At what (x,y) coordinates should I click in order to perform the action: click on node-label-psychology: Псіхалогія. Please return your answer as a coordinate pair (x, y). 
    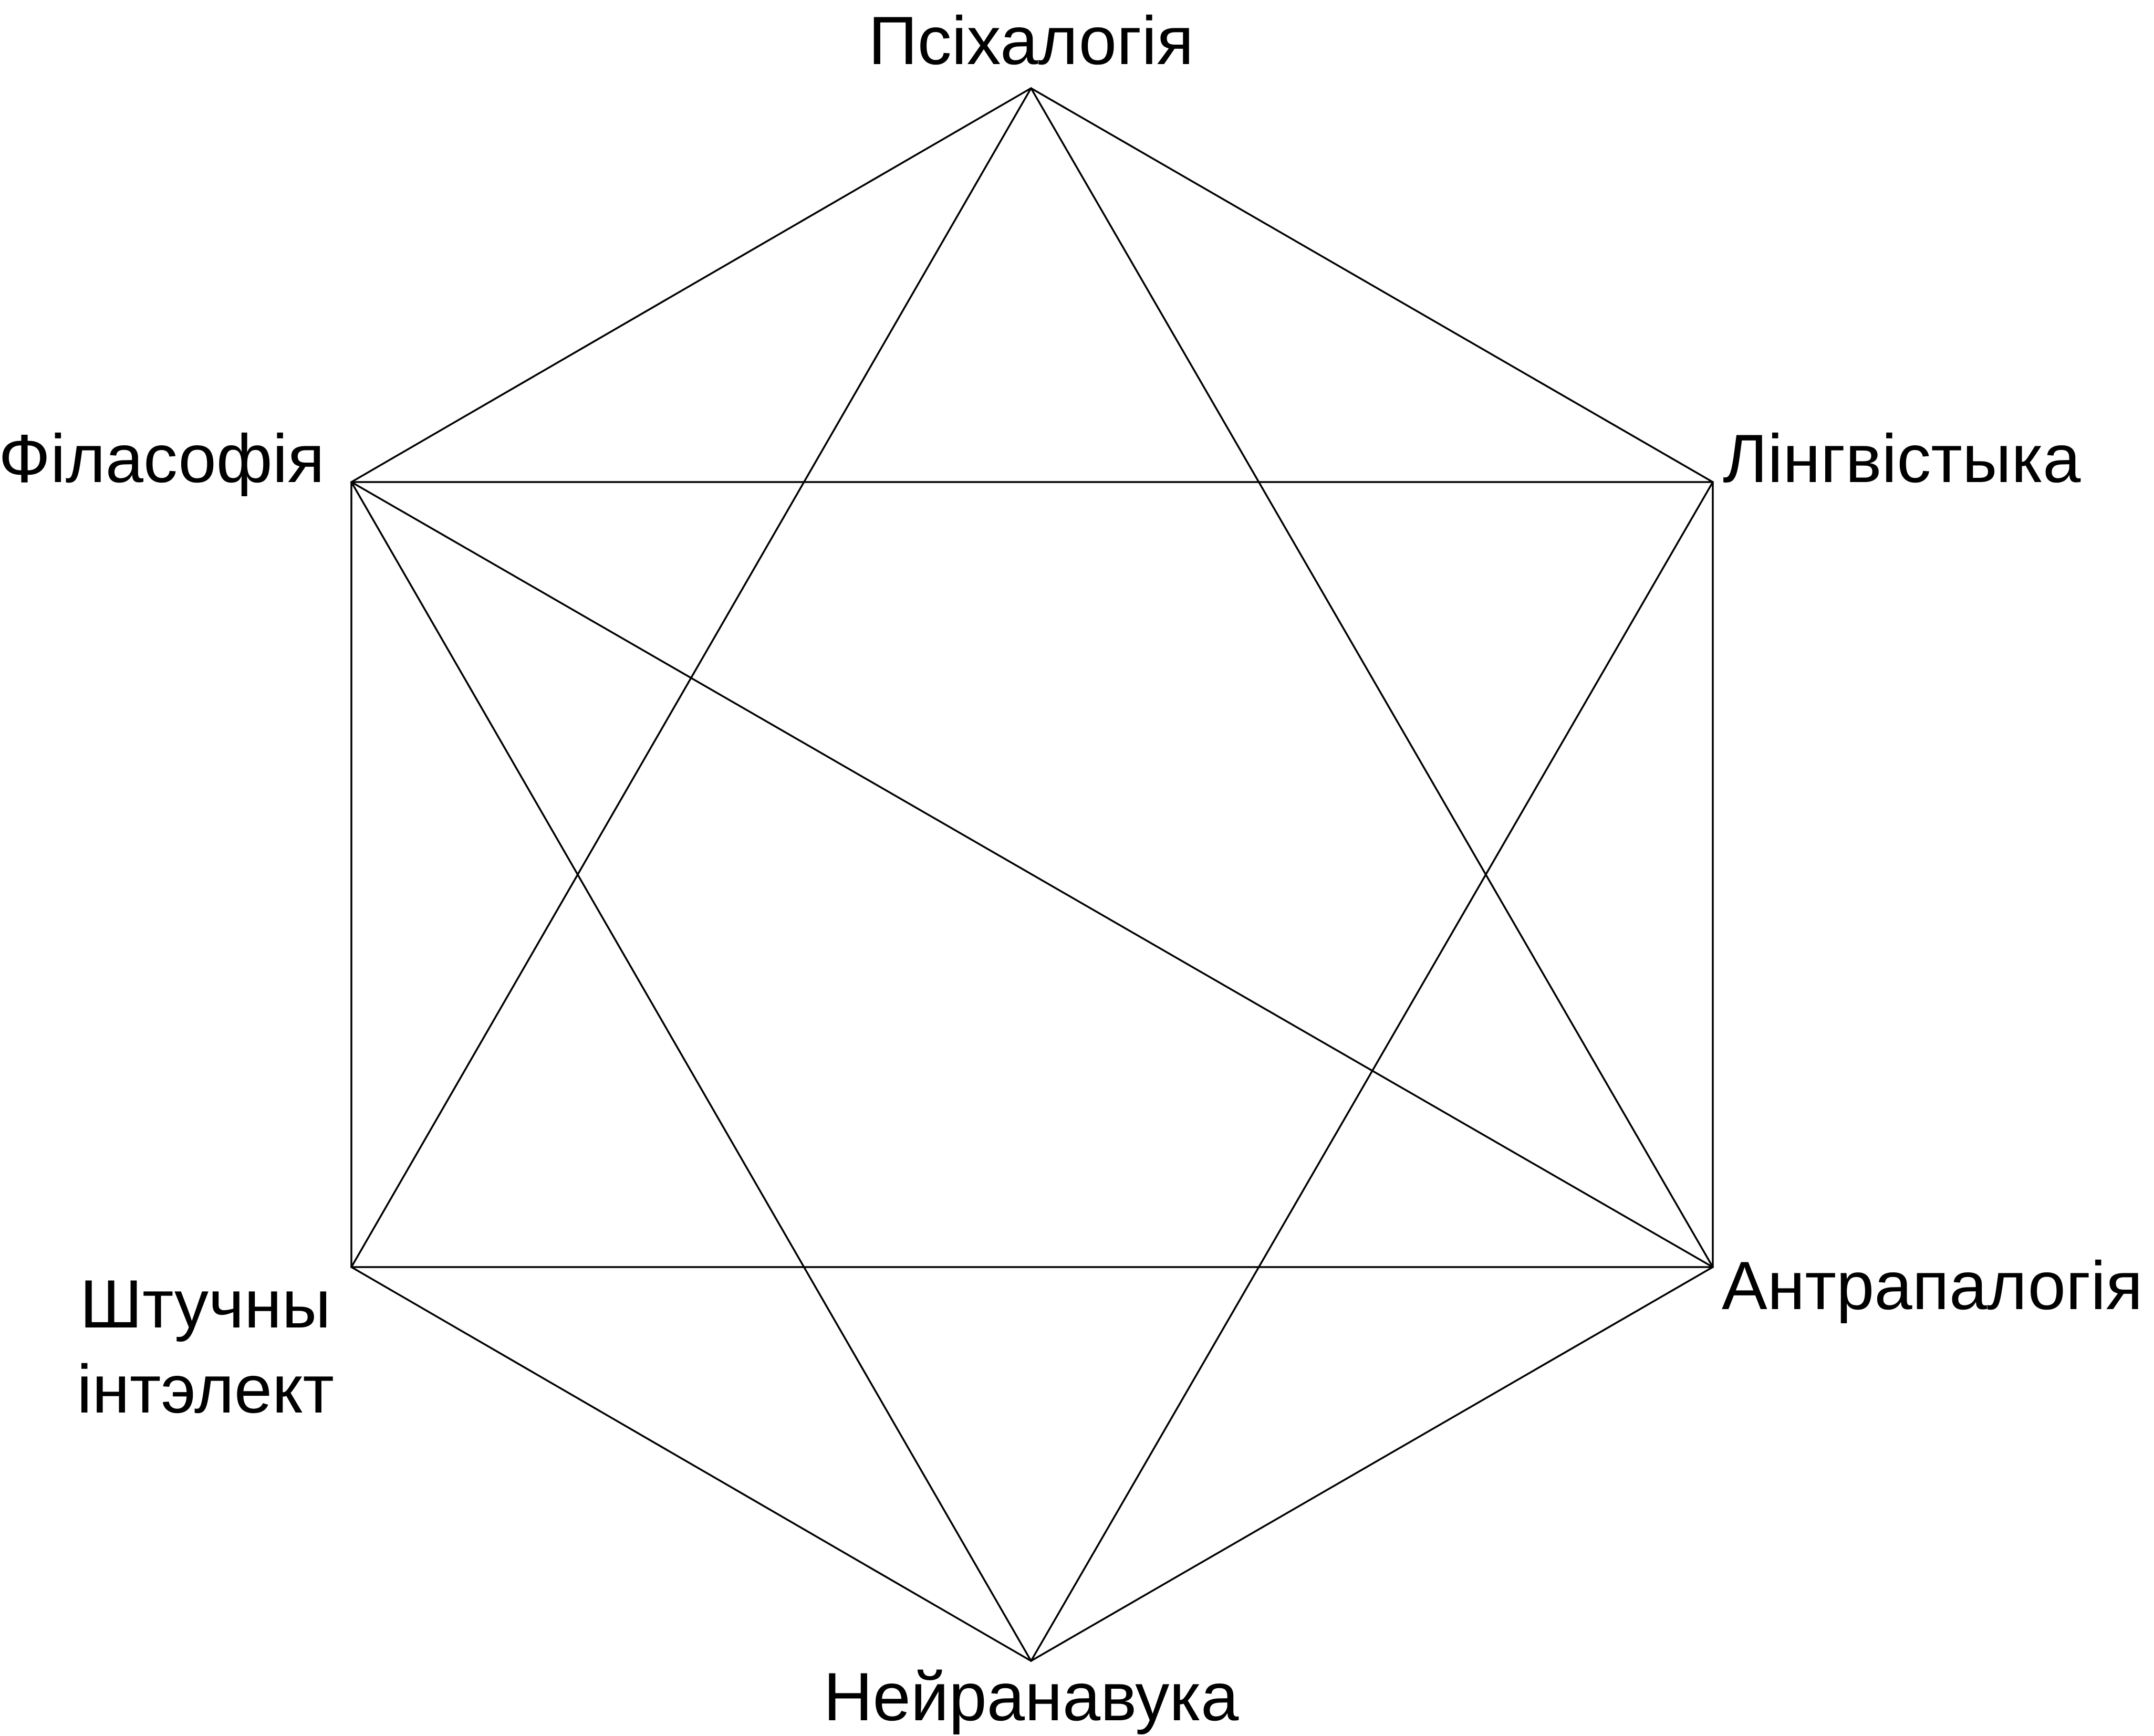
    Looking at the image, I should click on (1030, 40).